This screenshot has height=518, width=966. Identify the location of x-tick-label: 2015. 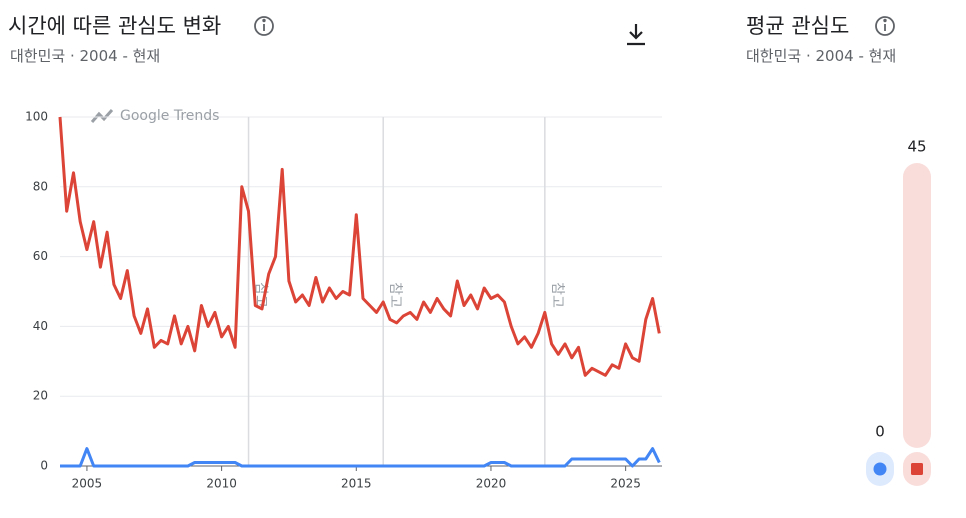
(356, 484).